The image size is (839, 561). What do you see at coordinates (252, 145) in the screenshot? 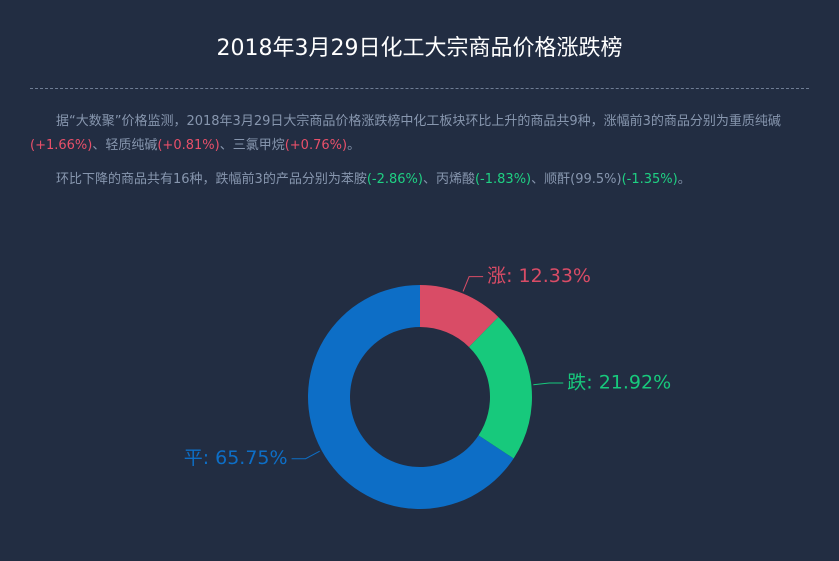
I see `text-run: 、三氯甲烷` at bounding box center [252, 145].